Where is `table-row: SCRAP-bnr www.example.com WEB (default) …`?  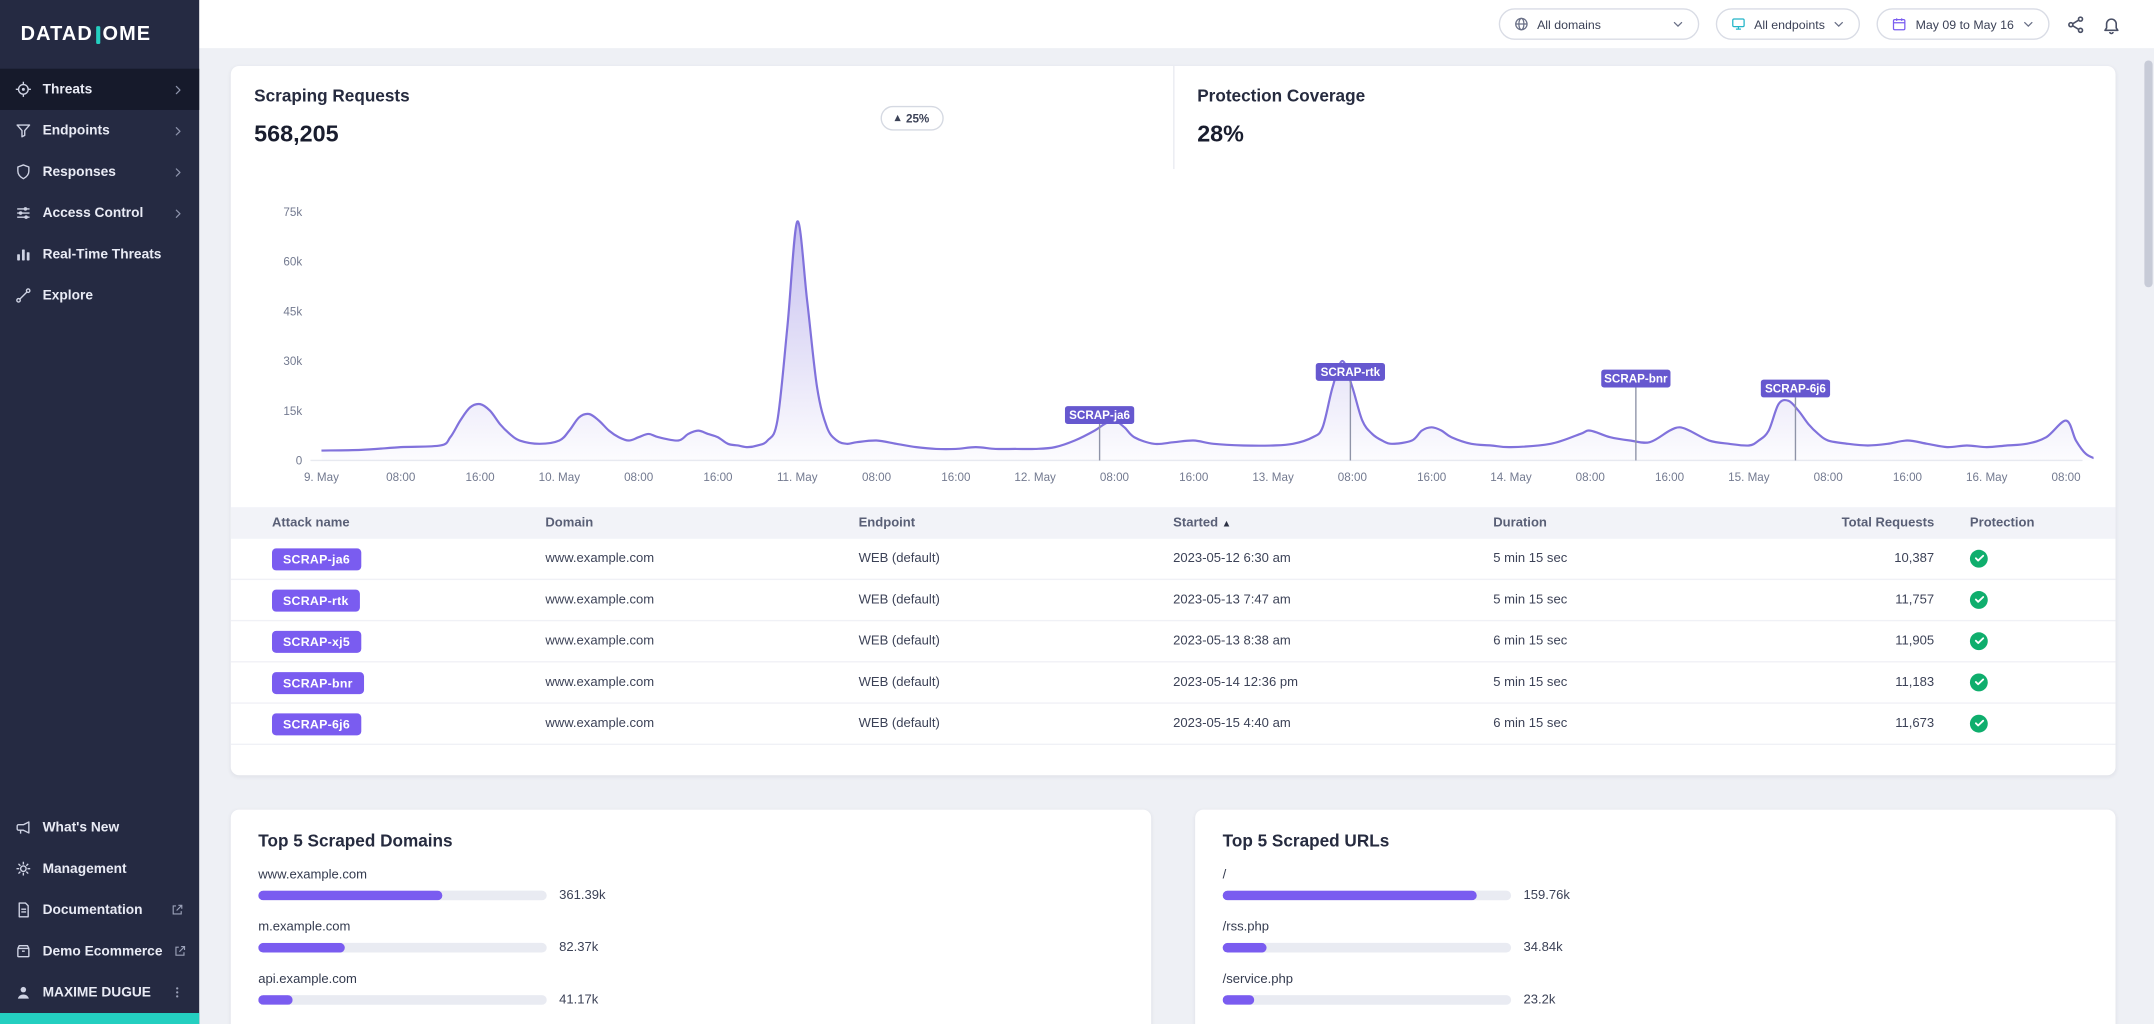
table-row: SCRAP-bnr www.example.com WEB (default) … is located at coordinates (1173, 683).